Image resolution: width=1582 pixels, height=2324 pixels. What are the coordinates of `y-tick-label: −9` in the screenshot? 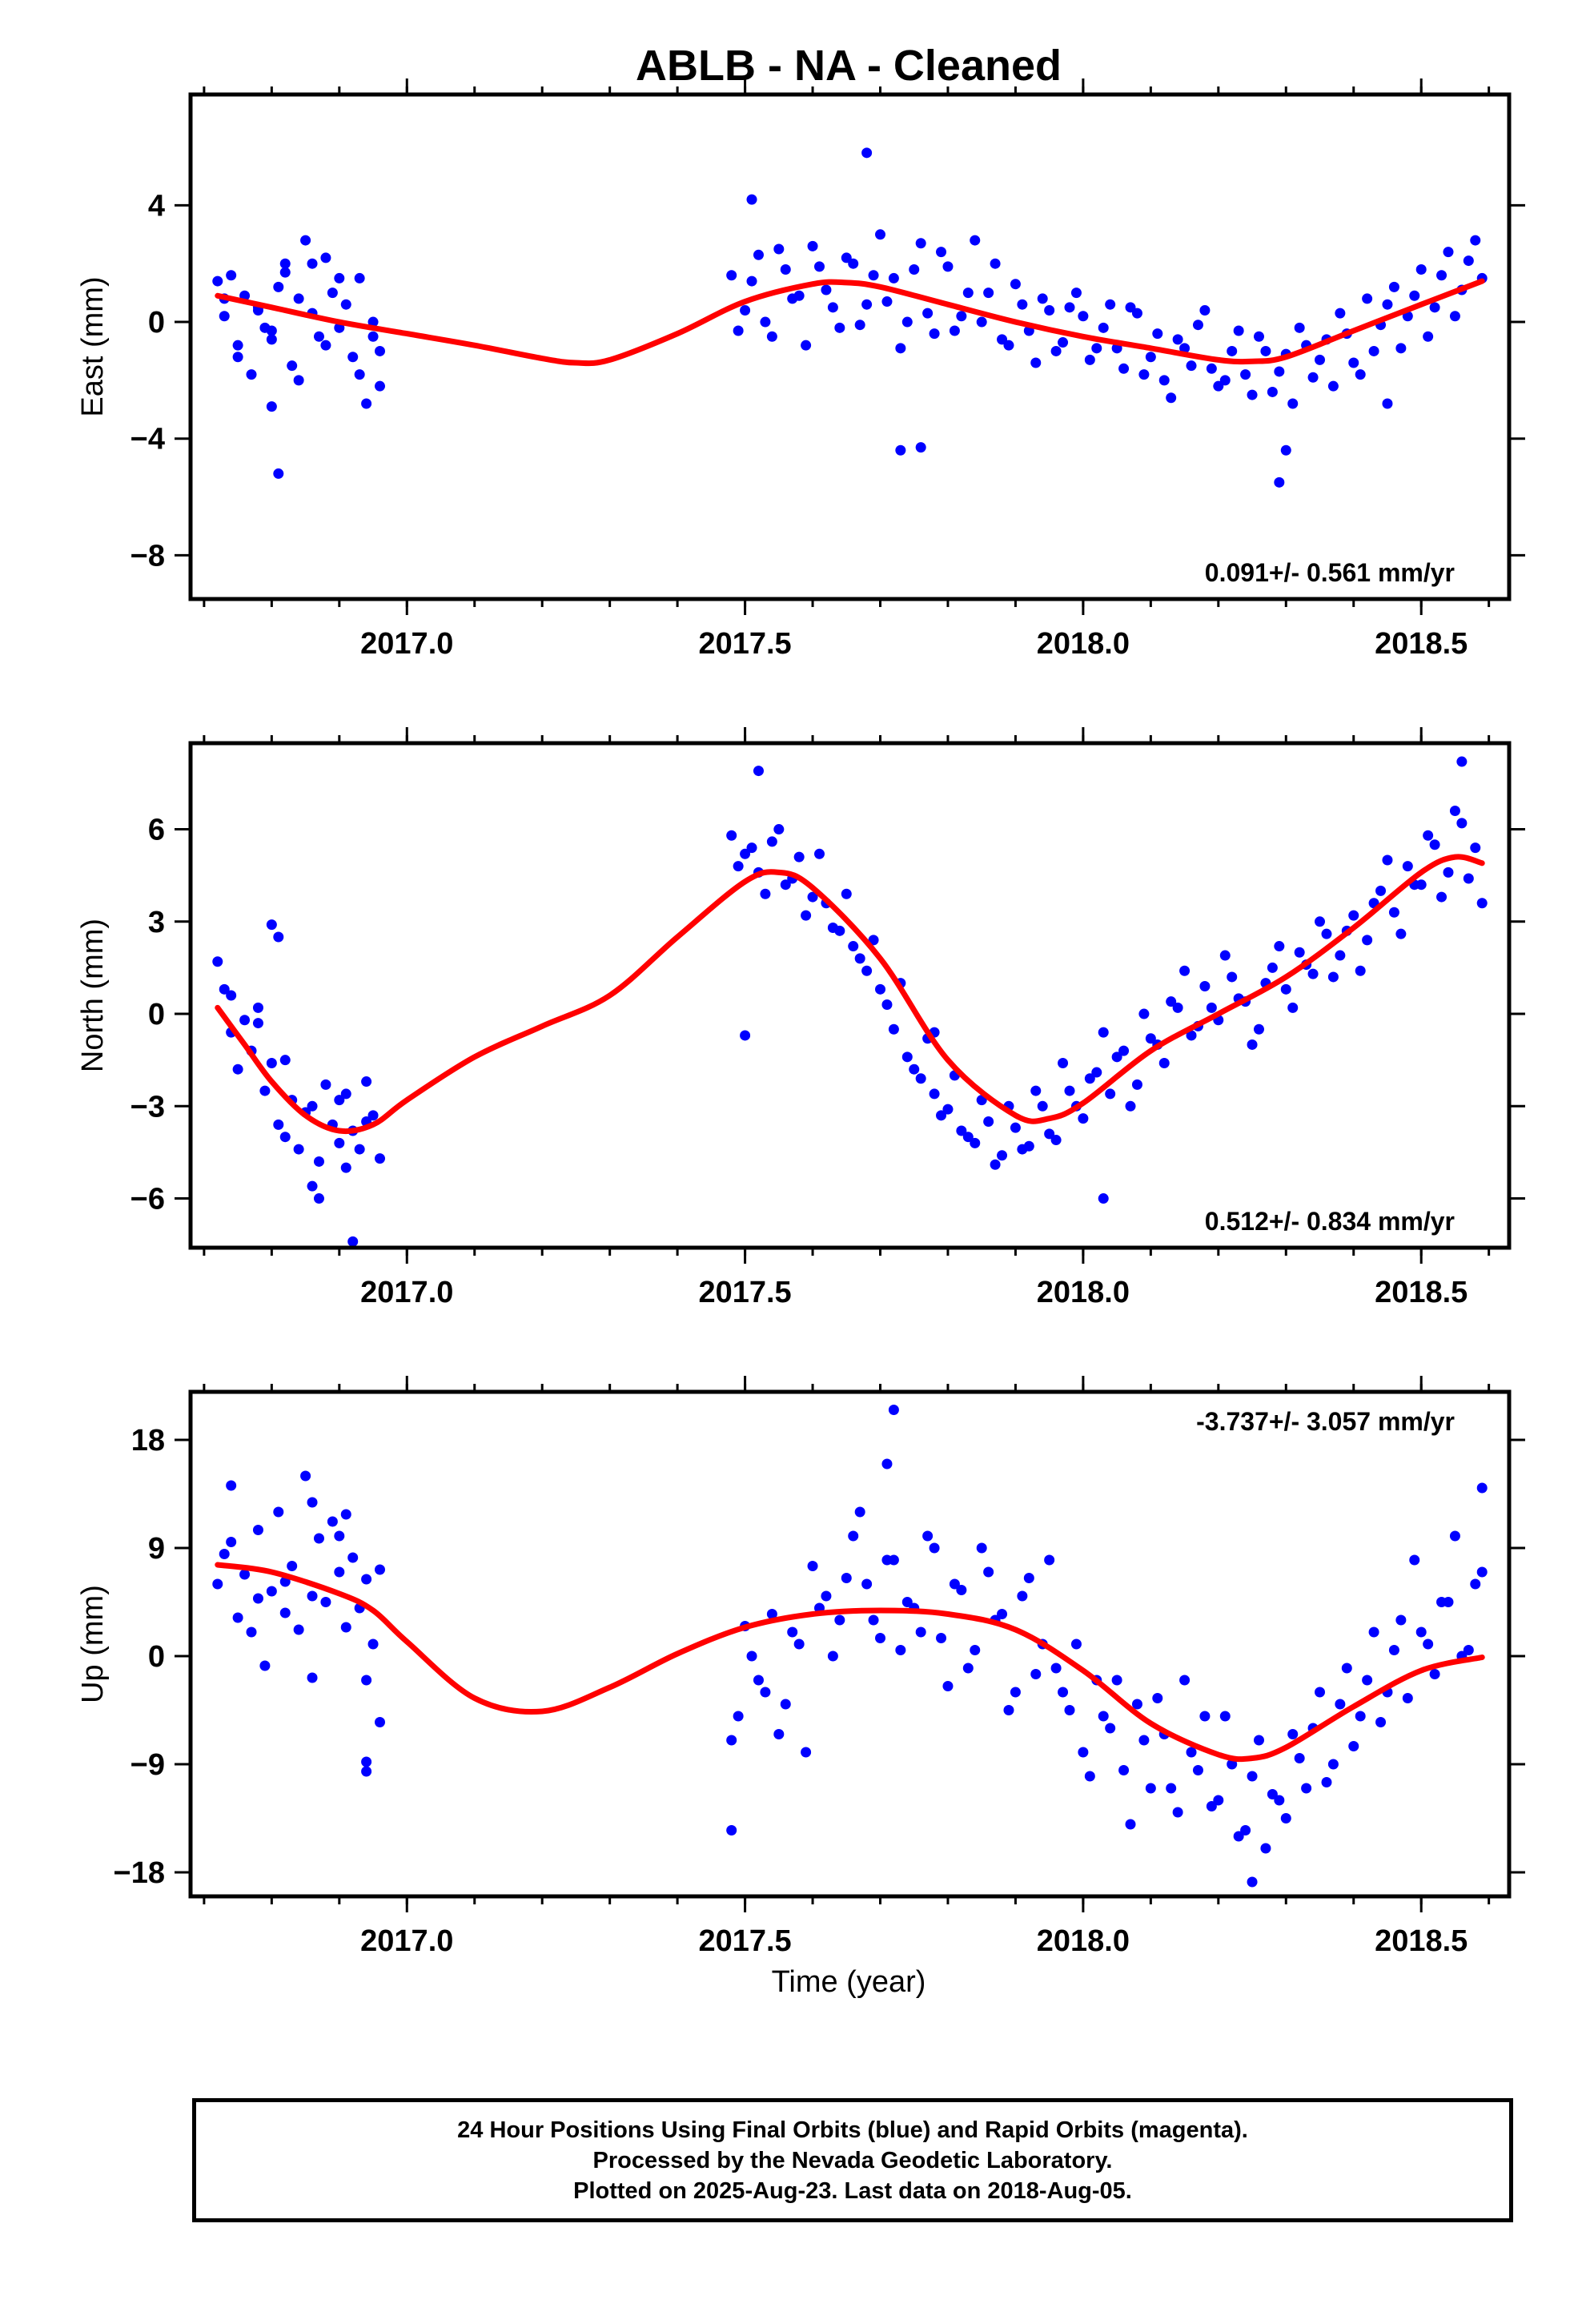 It's located at (147, 1765).